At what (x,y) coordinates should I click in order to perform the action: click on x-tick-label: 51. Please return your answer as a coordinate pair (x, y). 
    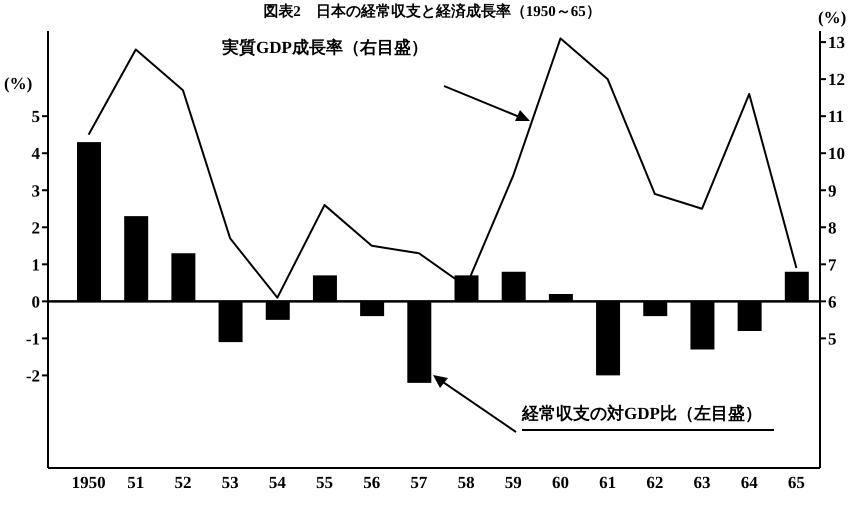
    Looking at the image, I should click on (135, 482).